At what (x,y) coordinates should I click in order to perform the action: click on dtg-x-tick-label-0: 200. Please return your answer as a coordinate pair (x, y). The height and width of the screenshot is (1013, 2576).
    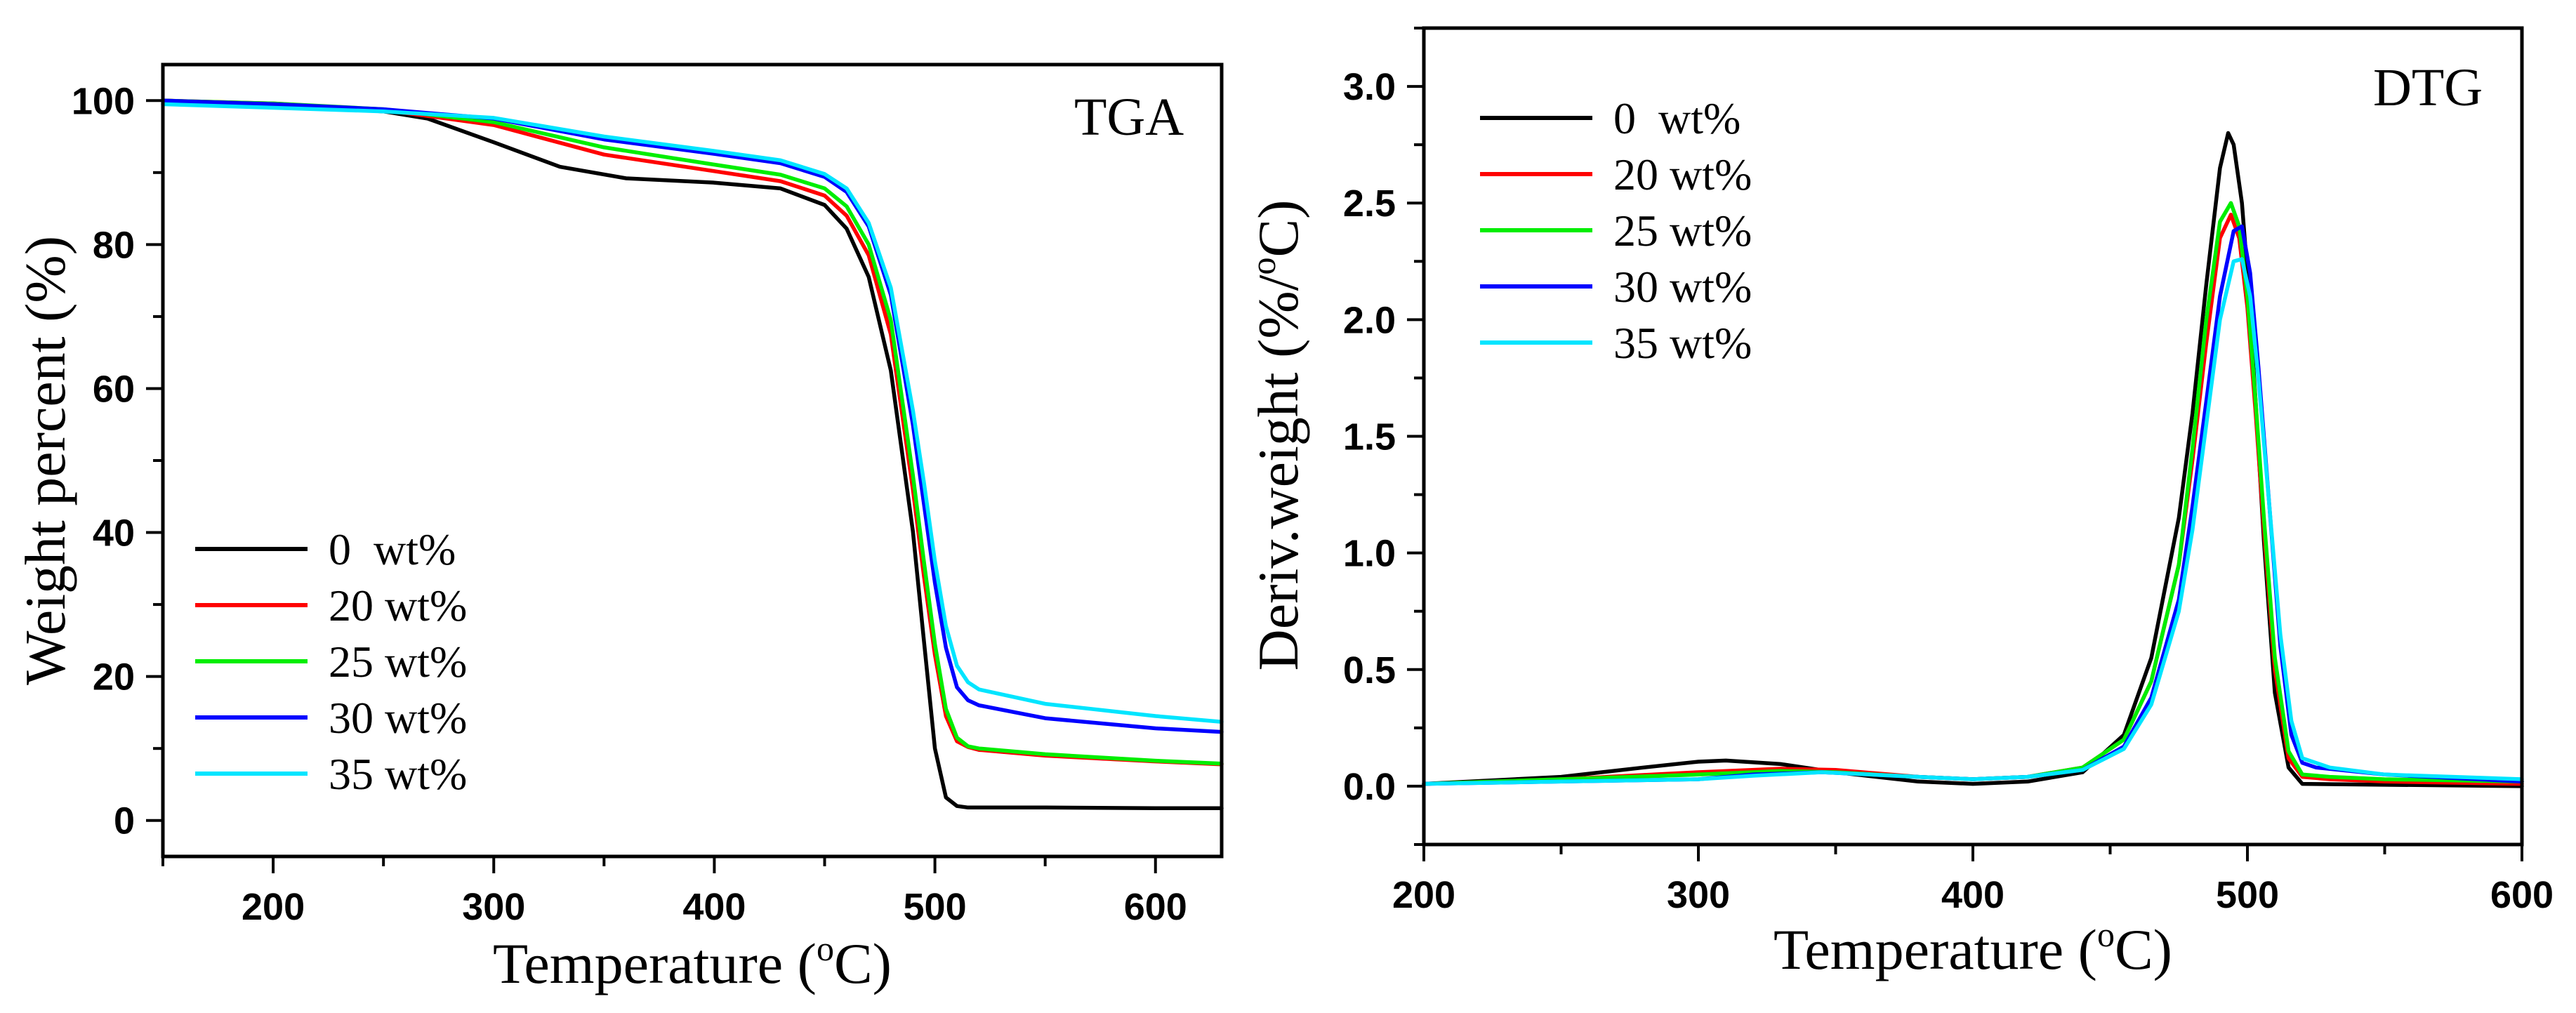
    Looking at the image, I should click on (1423, 895).